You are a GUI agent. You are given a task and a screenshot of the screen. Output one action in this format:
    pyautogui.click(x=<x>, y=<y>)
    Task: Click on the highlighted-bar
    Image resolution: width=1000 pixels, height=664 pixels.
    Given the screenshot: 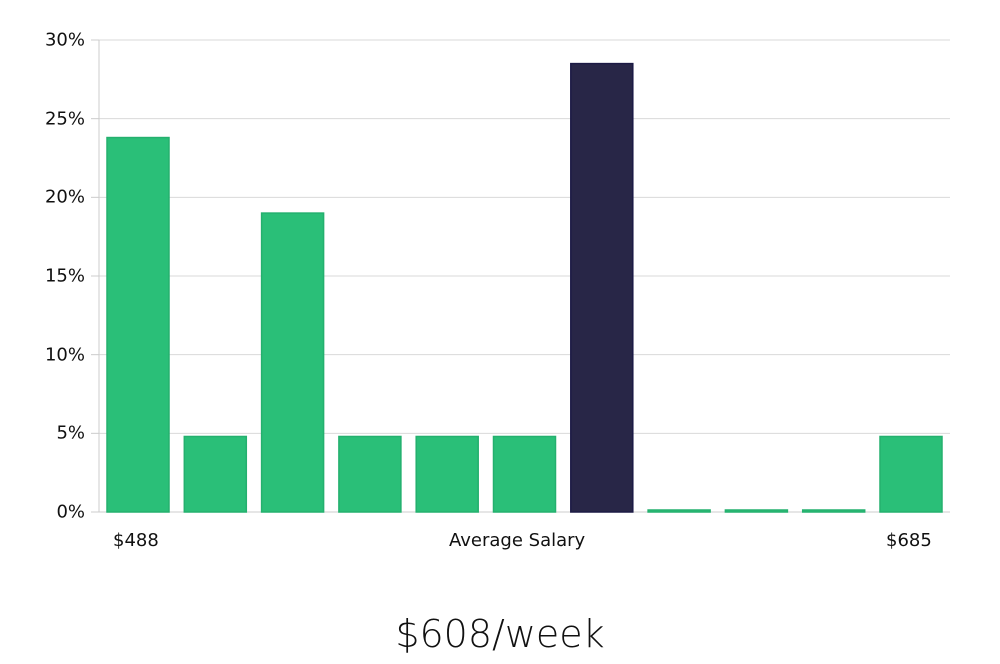 What is the action you would take?
    pyautogui.click(x=602, y=287)
    